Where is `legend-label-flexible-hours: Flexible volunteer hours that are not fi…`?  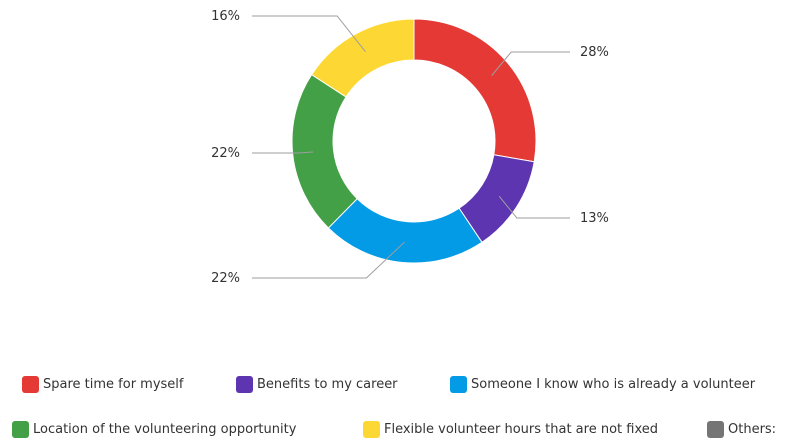
legend-label-flexible-hours: Flexible volunteer hours that are not fi… is located at coordinates (521, 429).